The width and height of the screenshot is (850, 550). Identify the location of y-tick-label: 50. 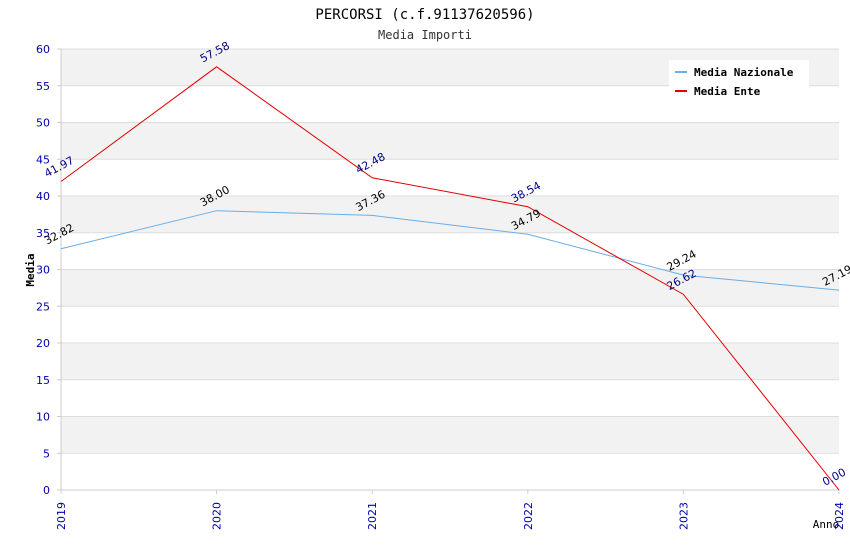
(43, 123).